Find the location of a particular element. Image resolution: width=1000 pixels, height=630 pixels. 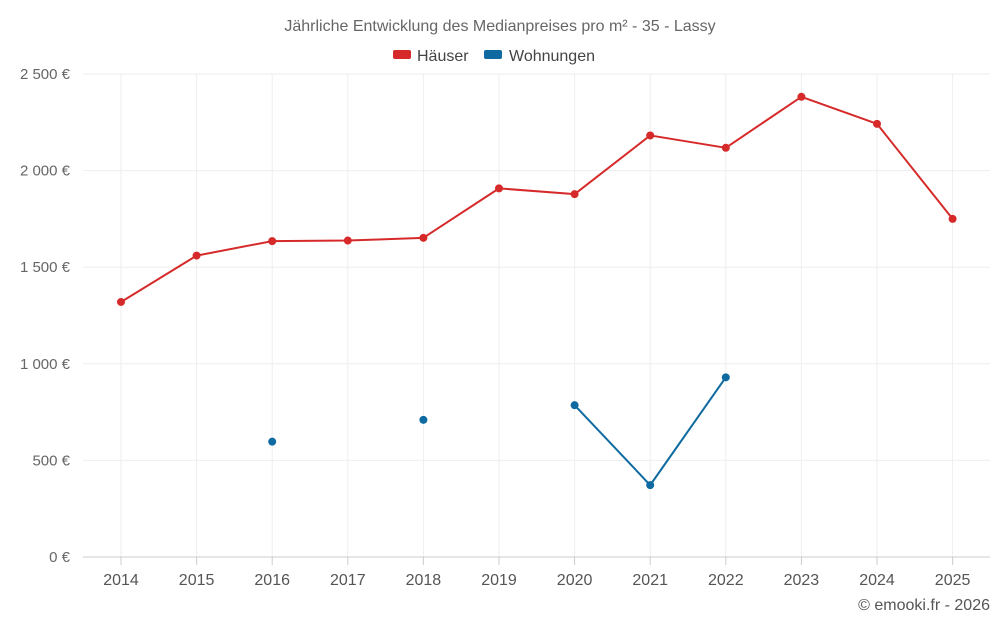

legend-item-haeuser: Häuser is located at coordinates (431, 56).